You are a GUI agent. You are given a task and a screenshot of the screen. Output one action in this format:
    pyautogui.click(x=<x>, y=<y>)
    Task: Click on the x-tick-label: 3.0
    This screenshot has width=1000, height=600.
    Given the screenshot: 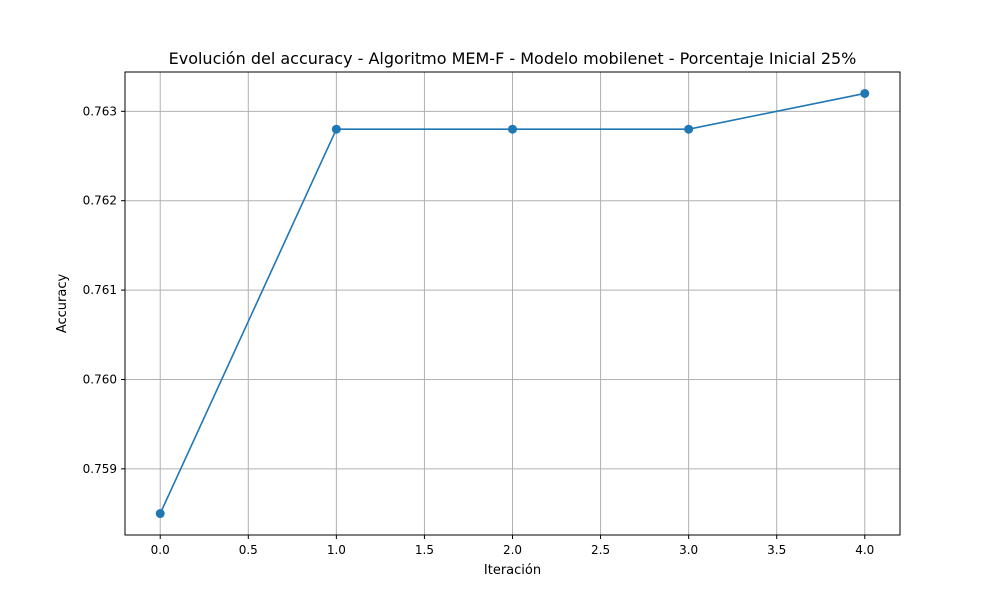 What is the action you would take?
    pyautogui.click(x=688, y=550)
    